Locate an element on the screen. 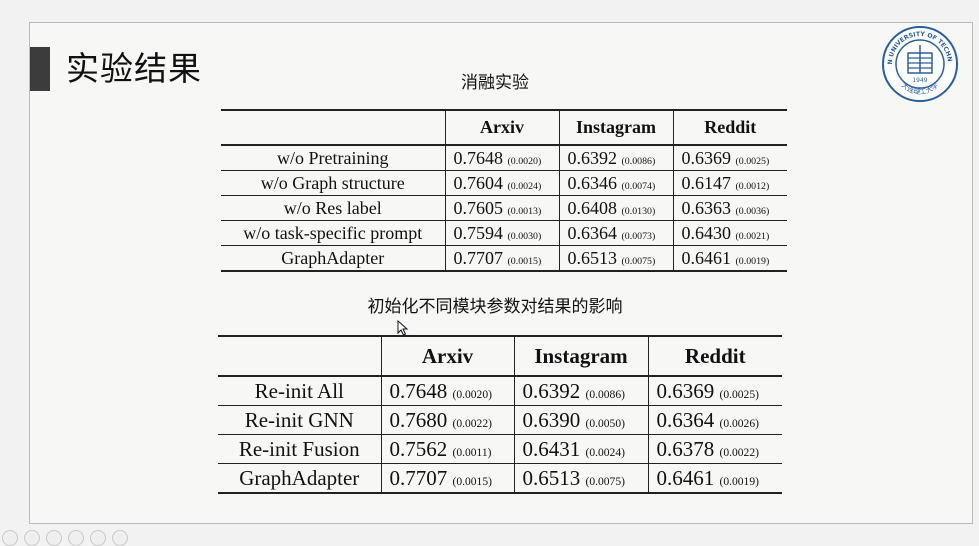  cell-std: (0.0012) is located at coordinates (752, 186).